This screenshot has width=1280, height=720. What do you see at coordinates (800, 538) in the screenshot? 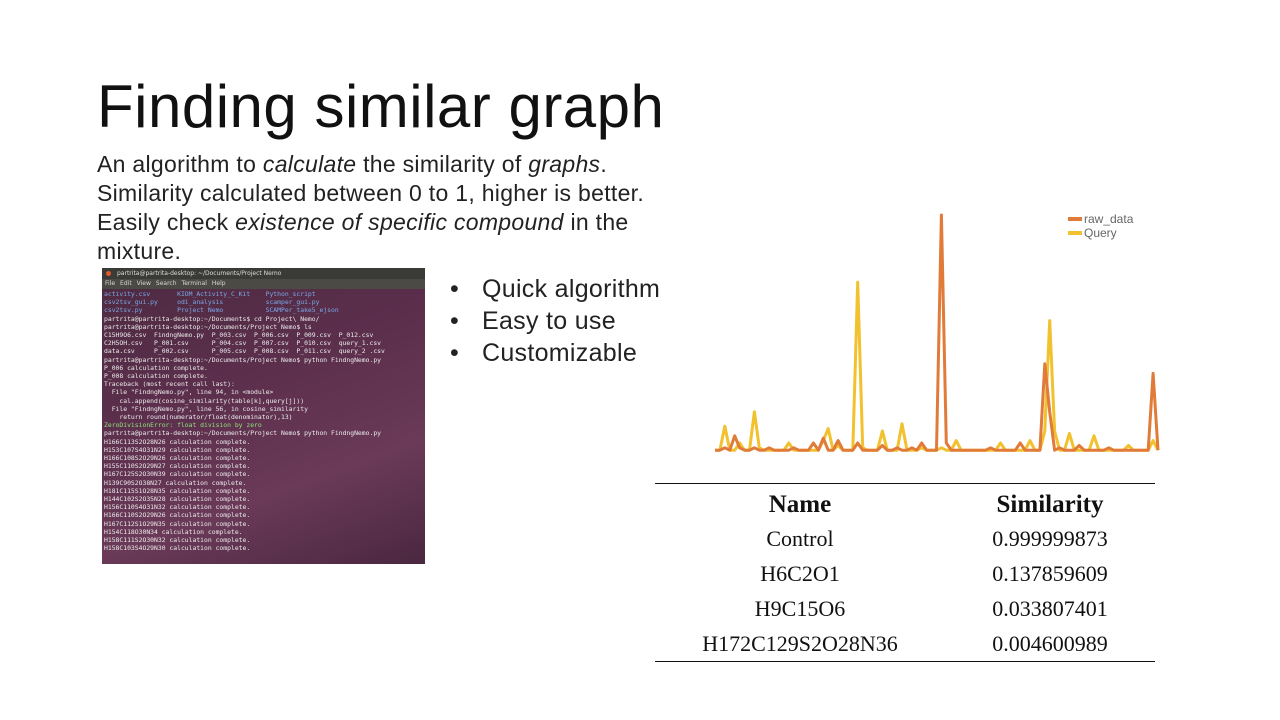
I see `cell-name: Control` at bounding box center [800, 538].